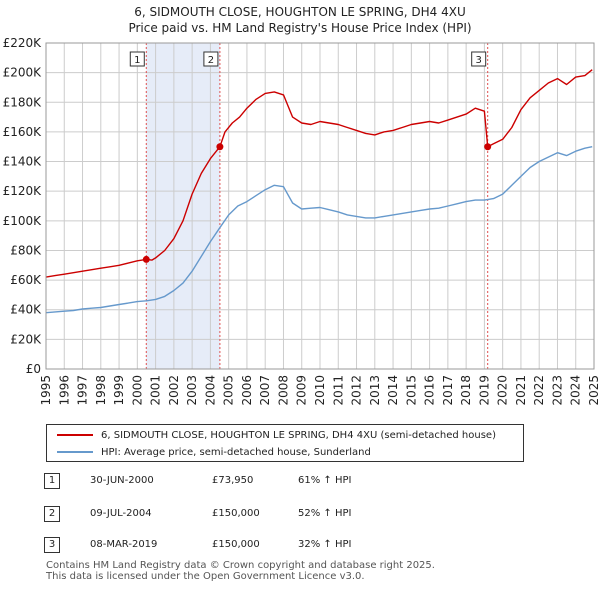 The height and width of the screenshot is (590, 600). What do you see at coordinates (593, 390) in the screenshot?
I see `x-tick-label: 2025` at bounding box center [593, 390].